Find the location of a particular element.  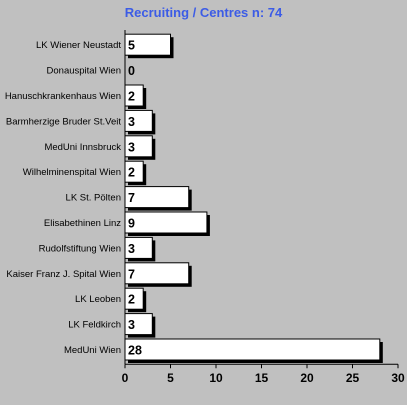

category-label: Kaiser Franz J. Spital Wien is located at coordinates (63, 274).